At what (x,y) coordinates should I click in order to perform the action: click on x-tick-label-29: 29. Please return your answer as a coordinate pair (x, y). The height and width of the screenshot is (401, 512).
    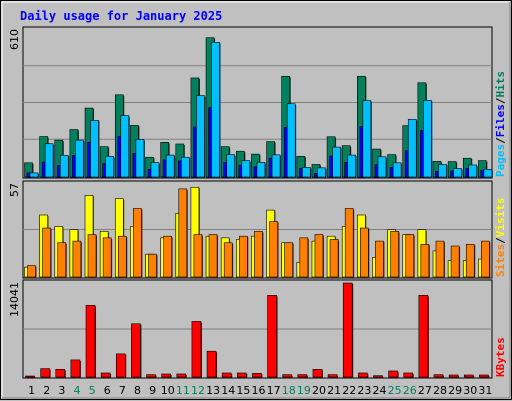
    Looking at the image, I should click on (455, 390).